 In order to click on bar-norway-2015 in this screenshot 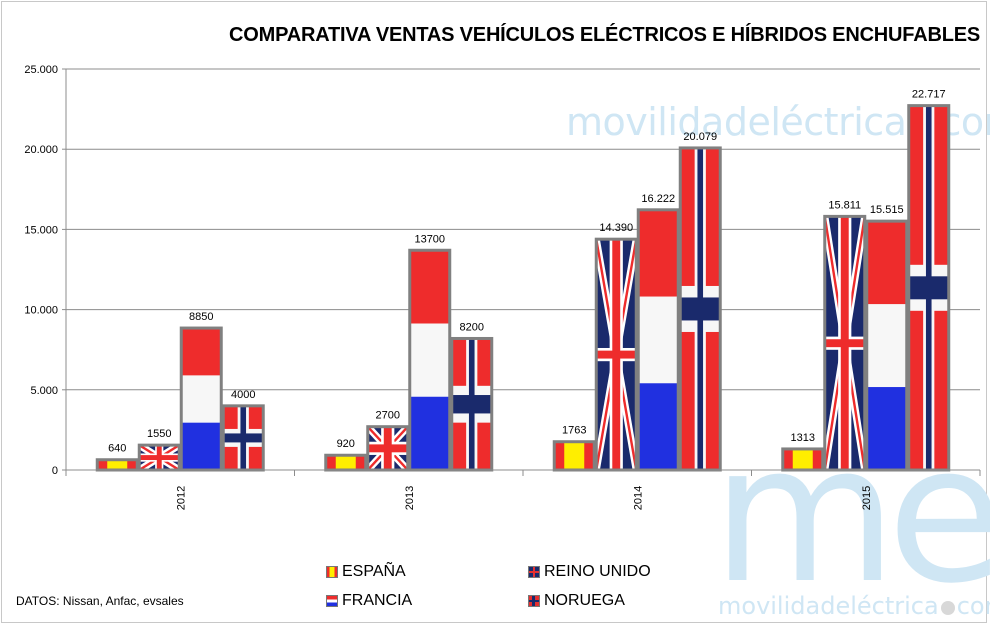, I will do `click(929, 288)`.